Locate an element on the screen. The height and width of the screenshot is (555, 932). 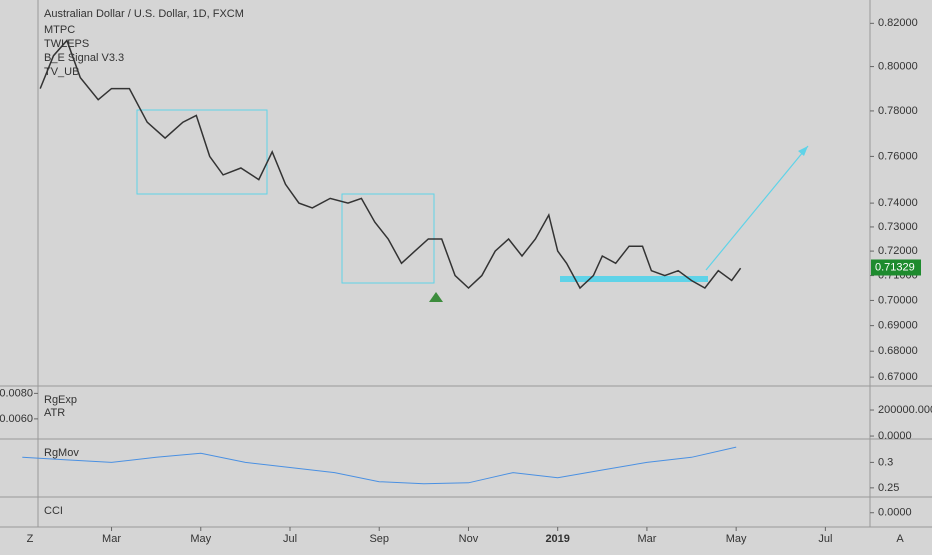
y-tick-label: 0.69000 is located at coordinates (898, 326).